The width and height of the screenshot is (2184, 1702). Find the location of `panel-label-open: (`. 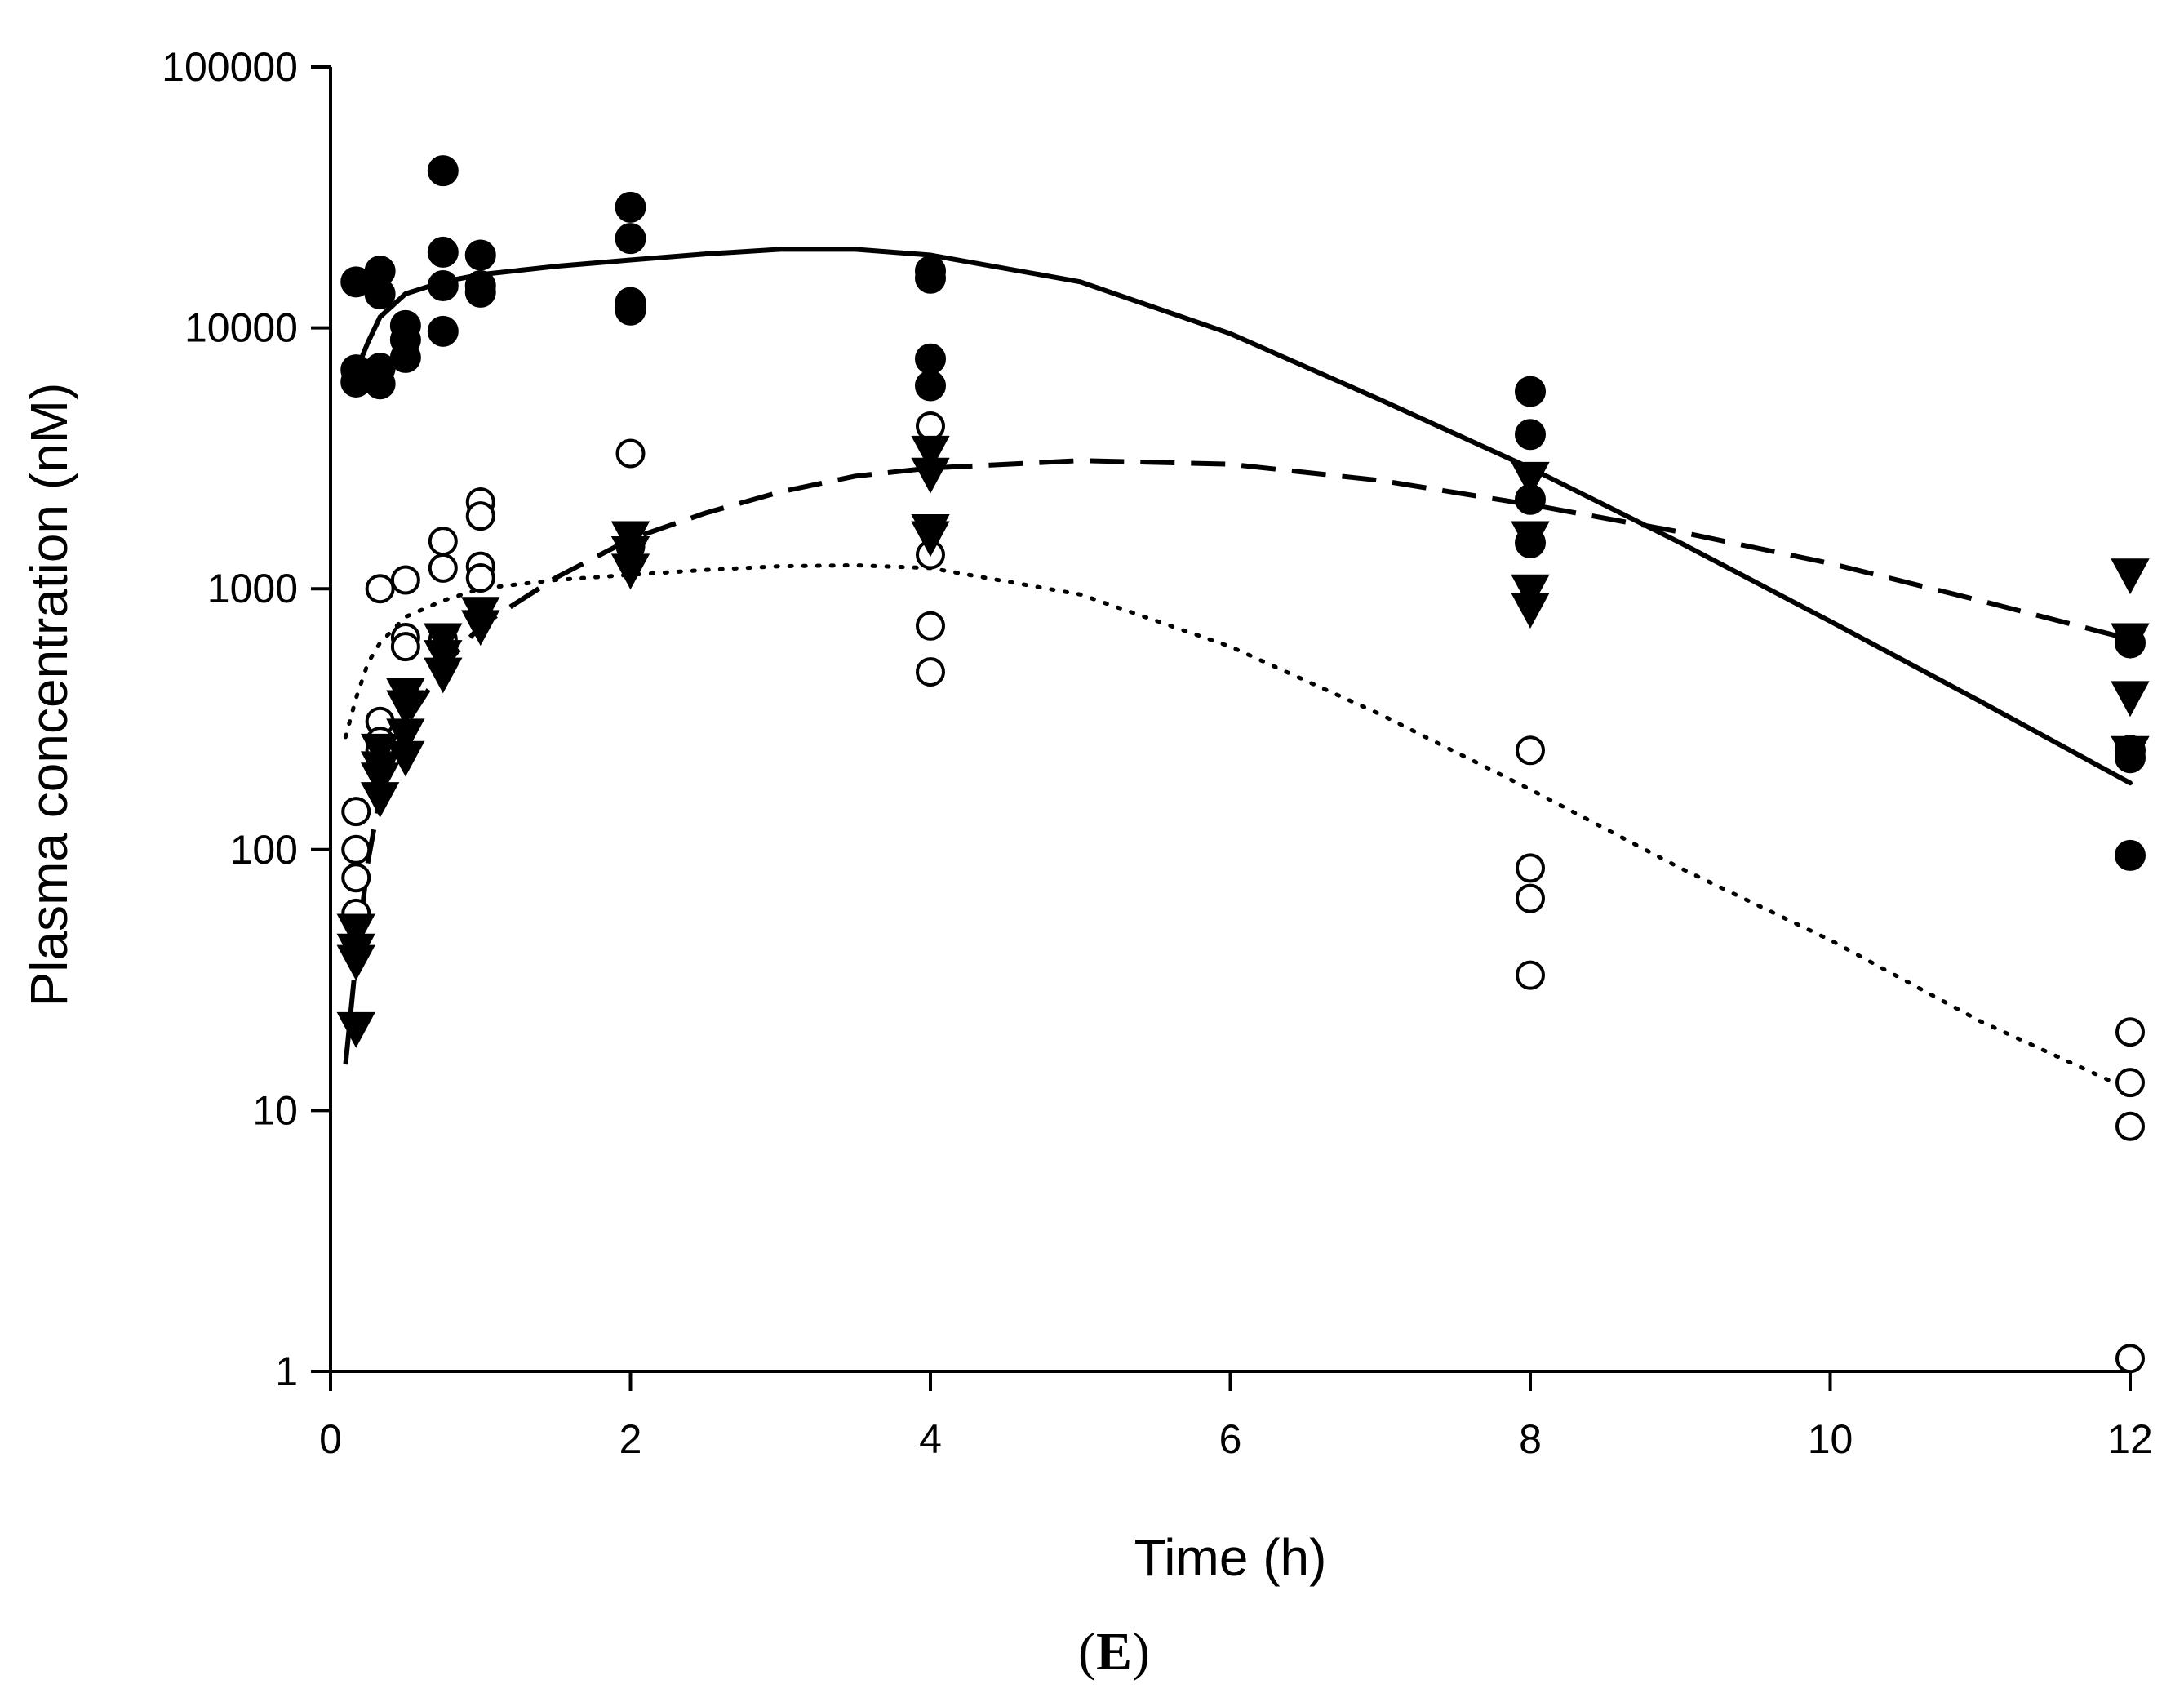

panel-label-open: ( is located at coordinates (1087, 1652).